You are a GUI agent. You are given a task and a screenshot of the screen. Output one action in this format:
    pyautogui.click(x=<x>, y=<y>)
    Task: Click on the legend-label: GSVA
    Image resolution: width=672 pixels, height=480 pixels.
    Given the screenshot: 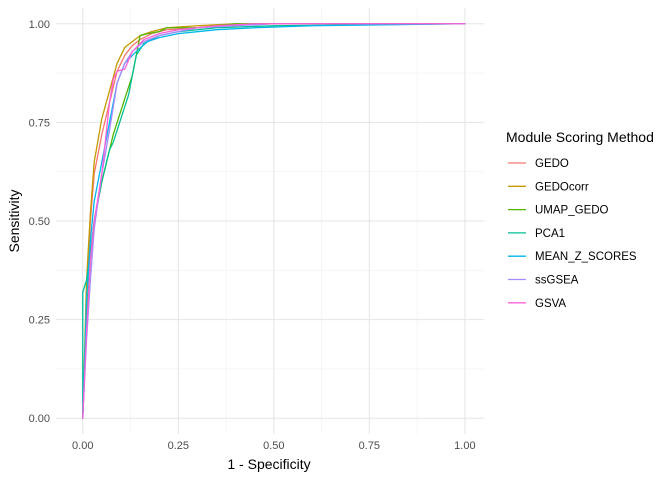 What is the action you would take?
    pyautogui.click(x=550, y=304)
    